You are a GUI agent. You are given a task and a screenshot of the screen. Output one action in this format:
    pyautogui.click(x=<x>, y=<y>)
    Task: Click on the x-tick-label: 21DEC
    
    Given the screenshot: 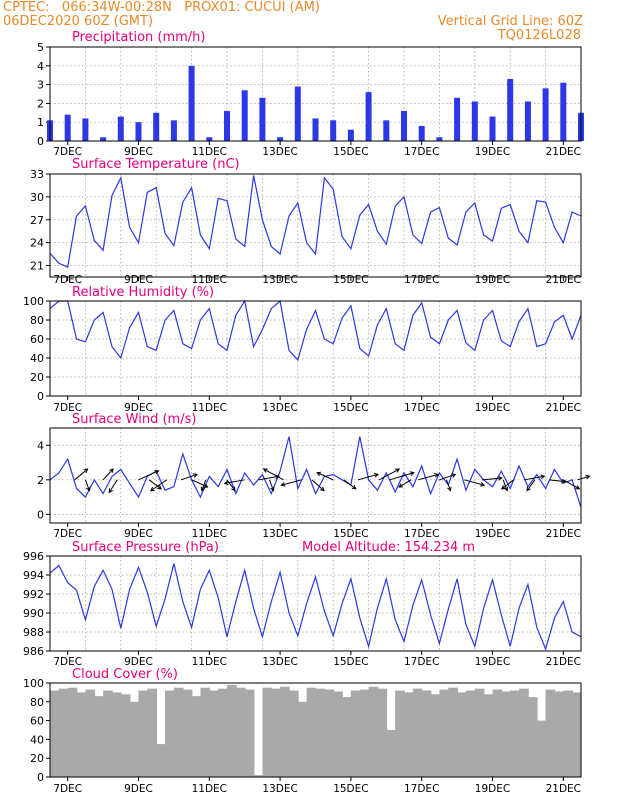 What is the action you would take?
    pyautogui.click(x=563, y=152)
    